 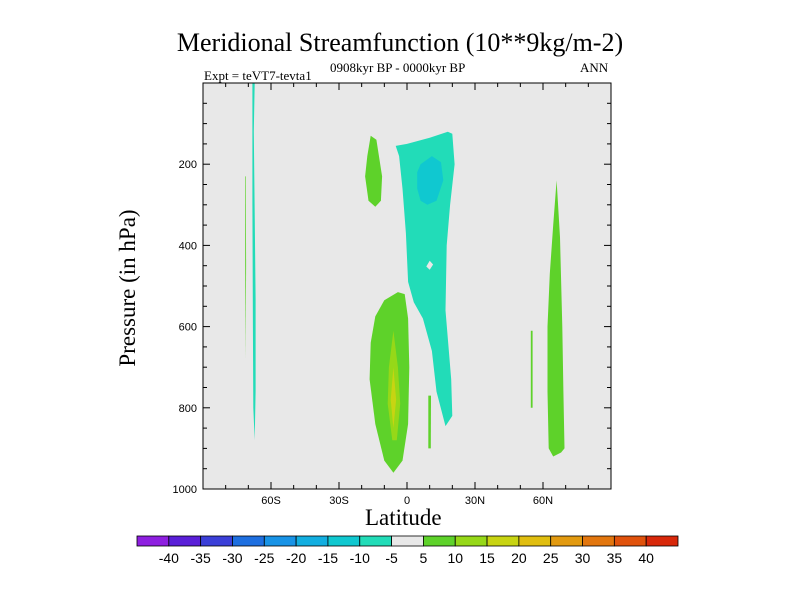 What do you see at coordinates (169, 558) in the screenshot?
I see `colorbar-label: -40` at bounding box center [169, 558].